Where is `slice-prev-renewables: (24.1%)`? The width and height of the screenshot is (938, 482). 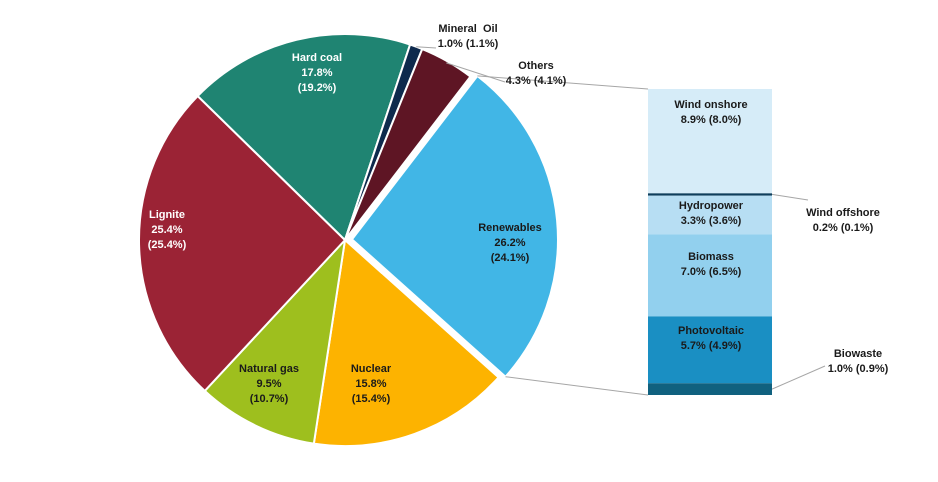 slice-prev-renewables: (24.1%) is located at coordinates (510, 258).